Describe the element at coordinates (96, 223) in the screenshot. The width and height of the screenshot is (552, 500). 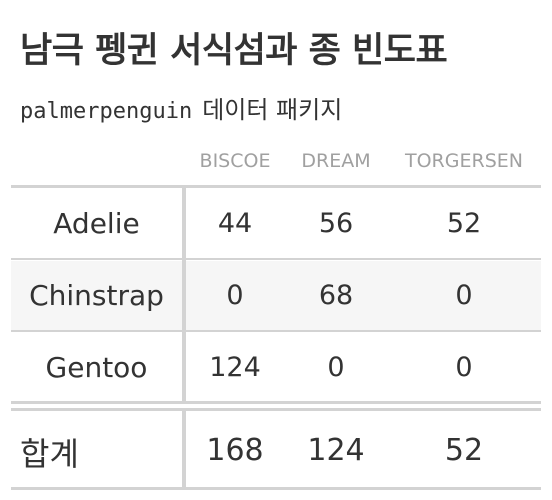
I see `row-label-adelie: Adelie` at that location.